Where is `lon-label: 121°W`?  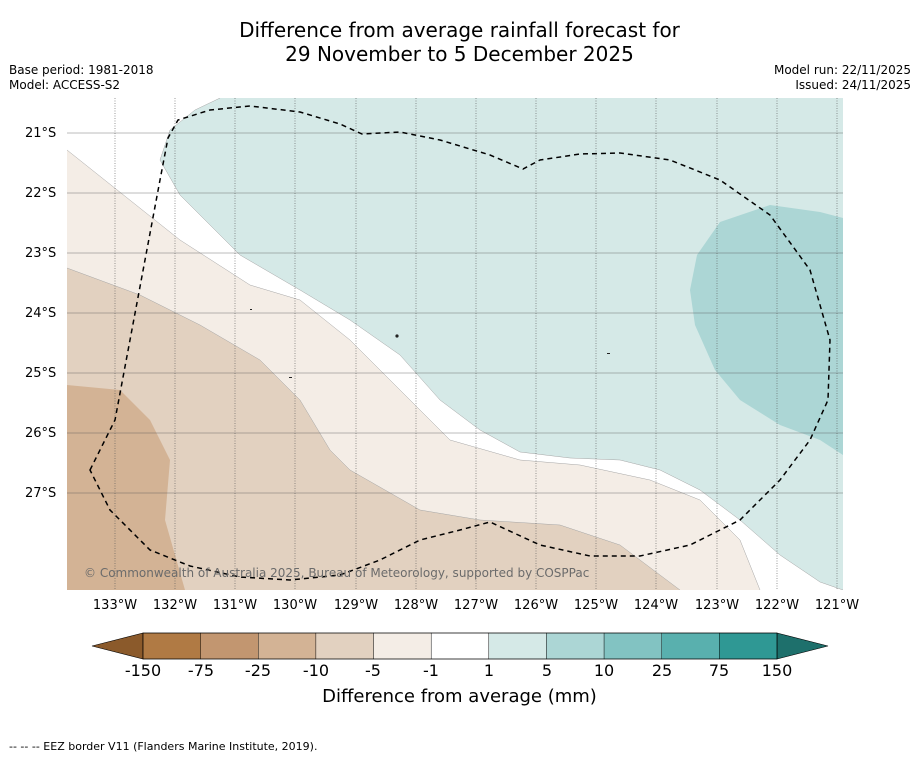 lon-label: 121°W is located at coordinates (837, 605).